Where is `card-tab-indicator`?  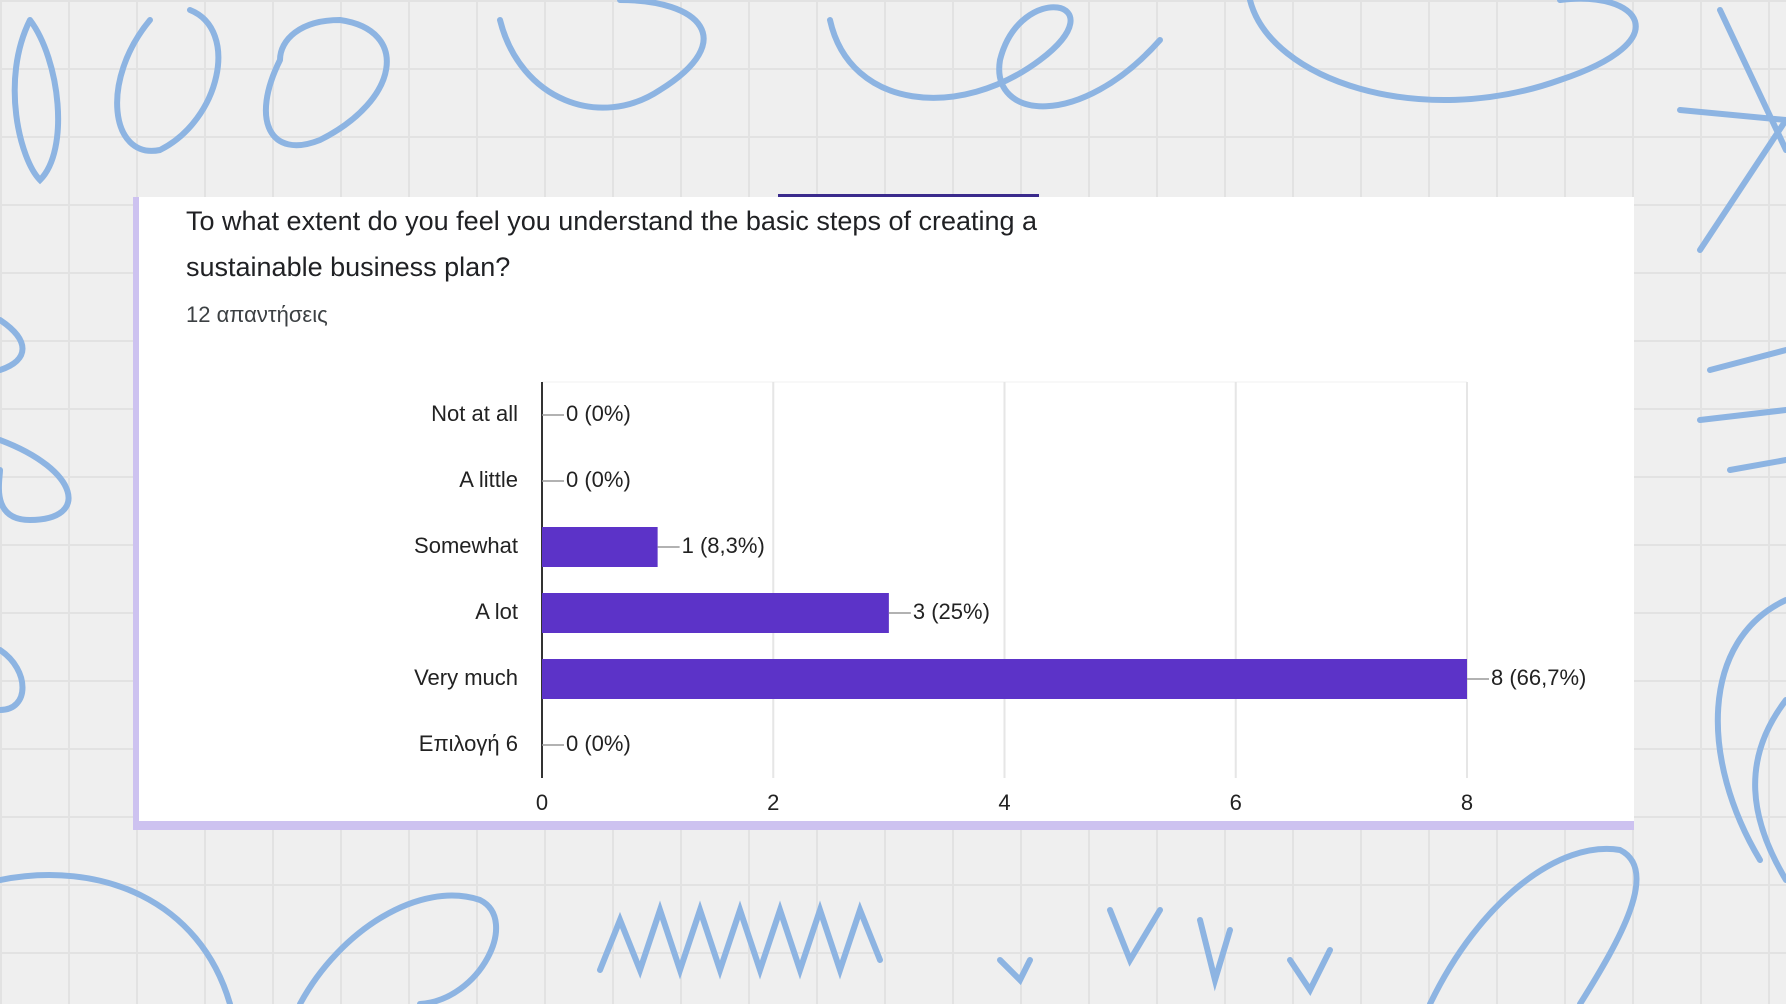
card-tab-indicator is located at coordinates (908, 195).